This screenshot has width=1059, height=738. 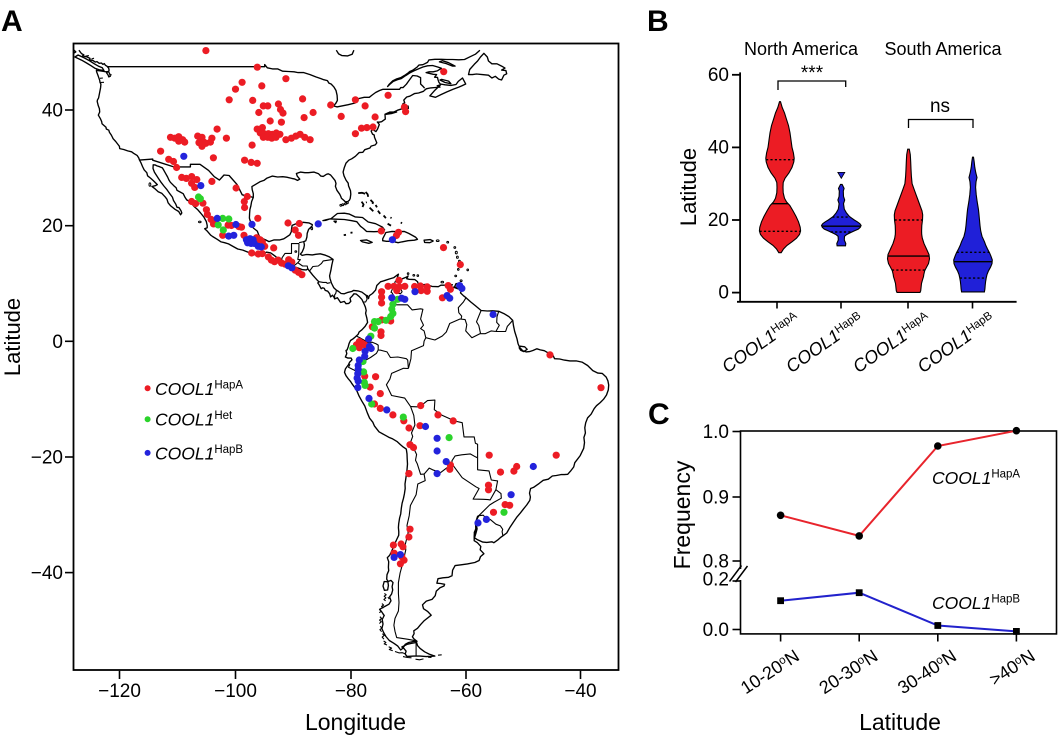 I want to click on svg-text: North America, so click(x=801, y=49).